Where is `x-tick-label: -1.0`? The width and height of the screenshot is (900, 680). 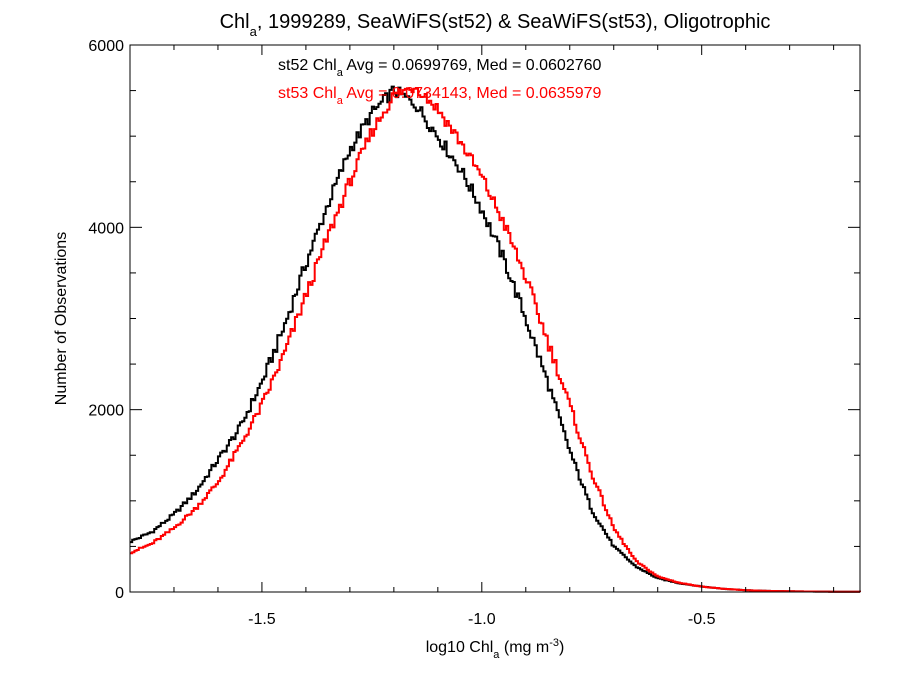 x-tick-label: -1.0 is located at coordinates (482, 619).